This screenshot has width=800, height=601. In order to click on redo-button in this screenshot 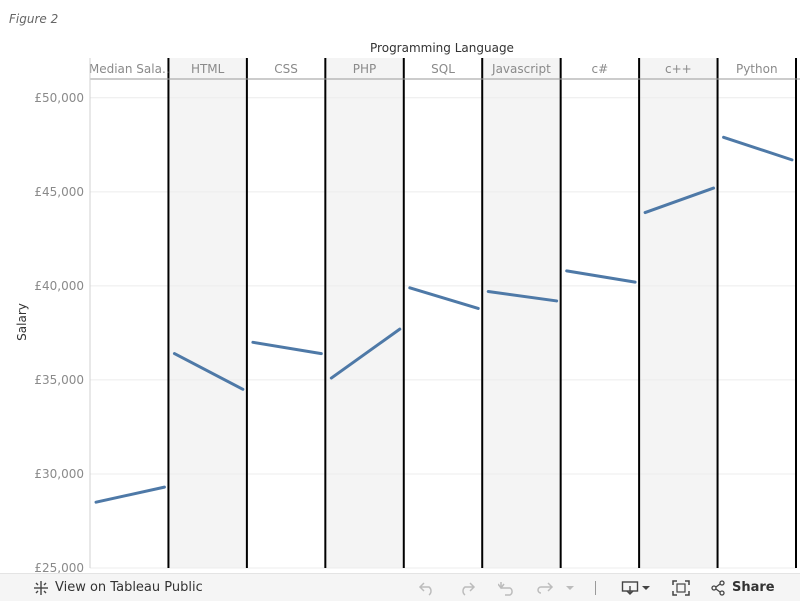, I will do `click(467, 587)`.